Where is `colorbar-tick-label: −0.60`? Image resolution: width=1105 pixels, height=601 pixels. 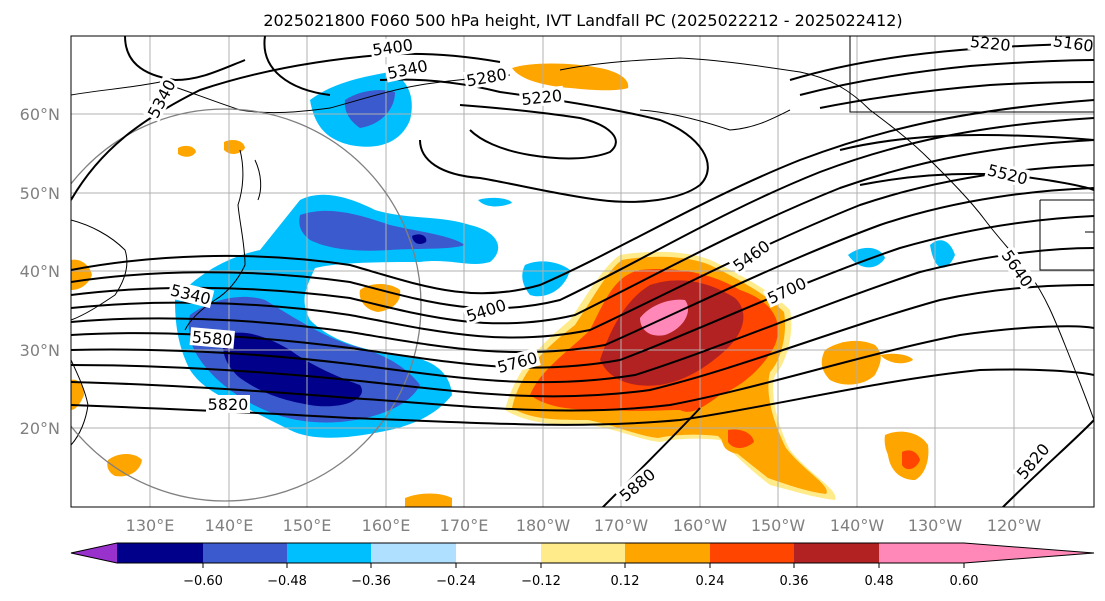 colorbar-tick-label: −0.60 is located at coordinates (203, 581).